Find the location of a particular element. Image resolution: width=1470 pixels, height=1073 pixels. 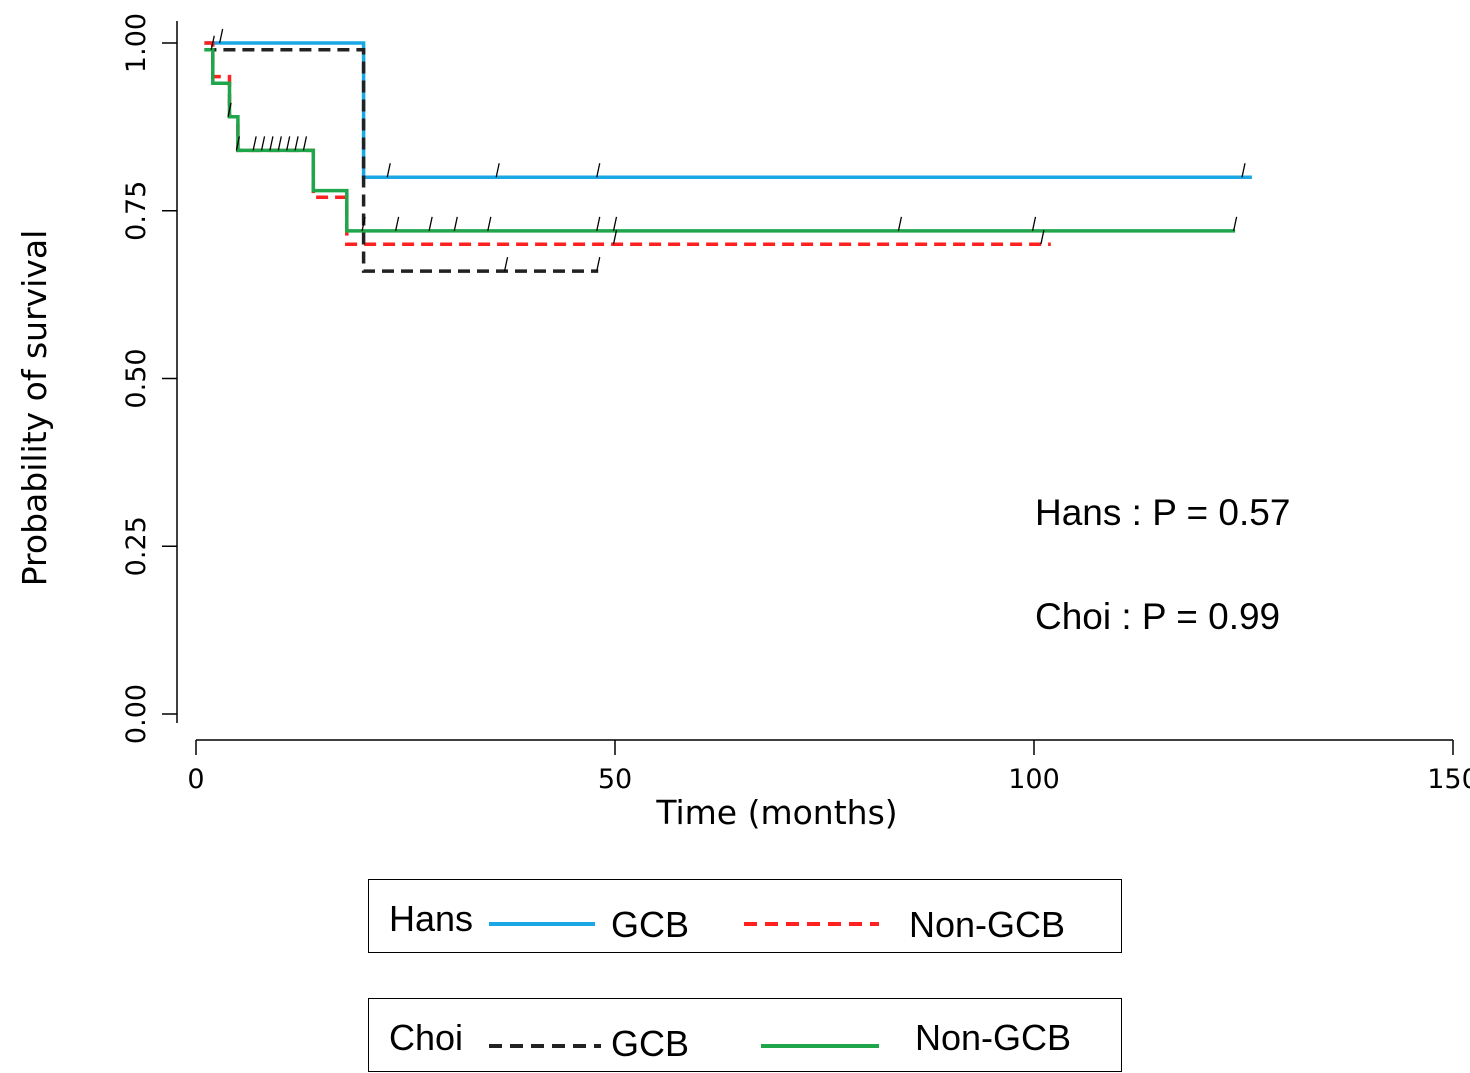

series-line-hans-gcb is located at coordinates (728, 110).